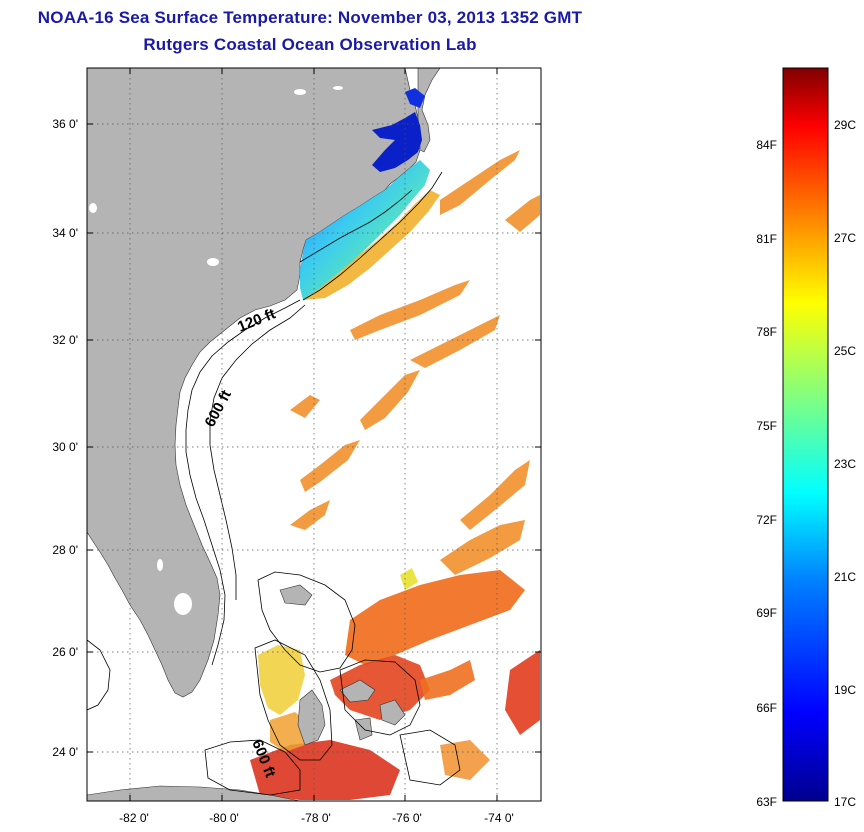  I want to click on lat-tick-label: 26 0', so click(65, 652).